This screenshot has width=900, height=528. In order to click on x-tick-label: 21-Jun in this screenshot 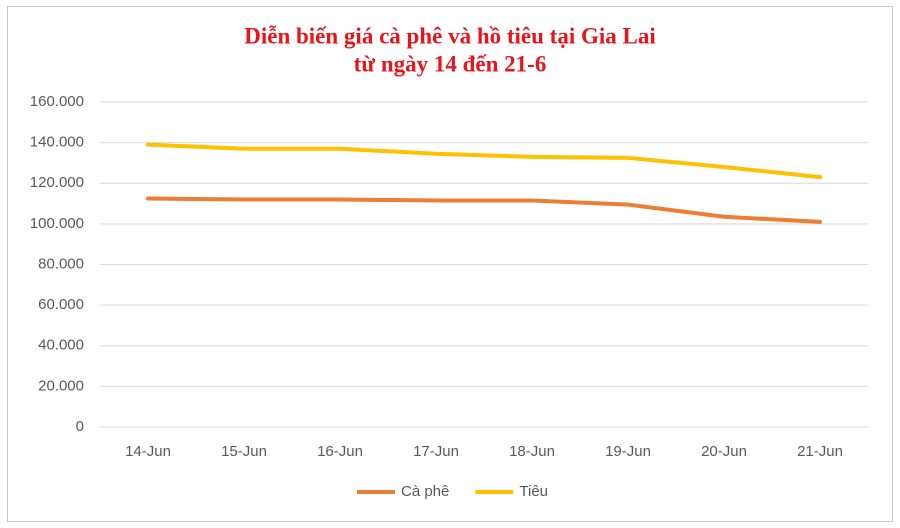, I will do `click(820, 451)`.